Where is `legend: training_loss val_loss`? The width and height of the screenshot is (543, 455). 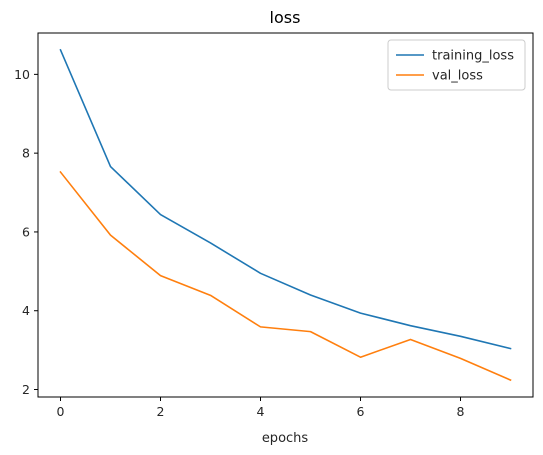 legend: training_loss val_loss is located at coordinates (456, 65).